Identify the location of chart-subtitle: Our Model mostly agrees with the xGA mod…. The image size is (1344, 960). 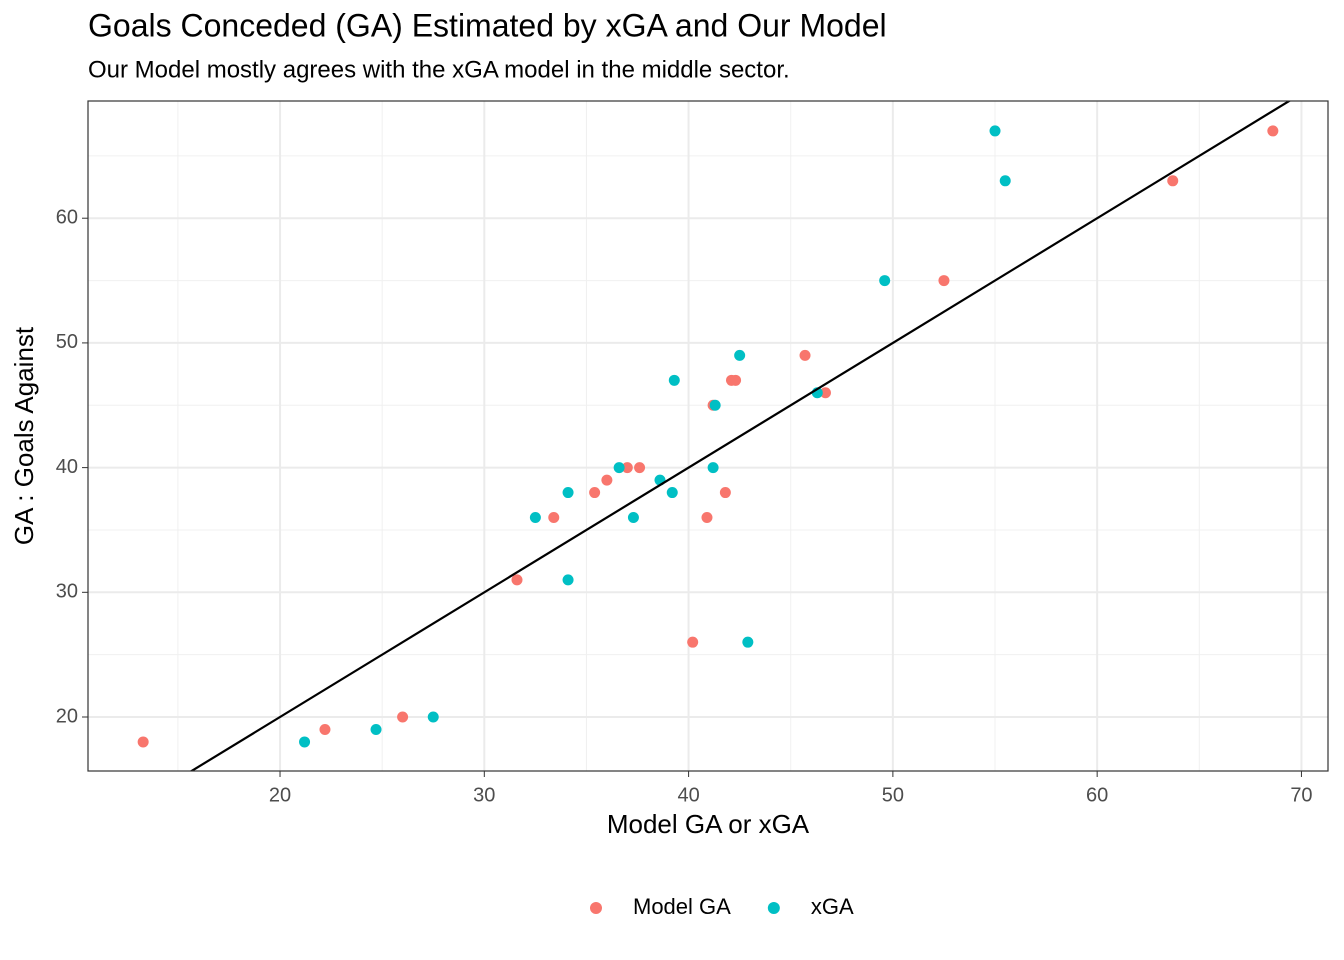
(439, 69).